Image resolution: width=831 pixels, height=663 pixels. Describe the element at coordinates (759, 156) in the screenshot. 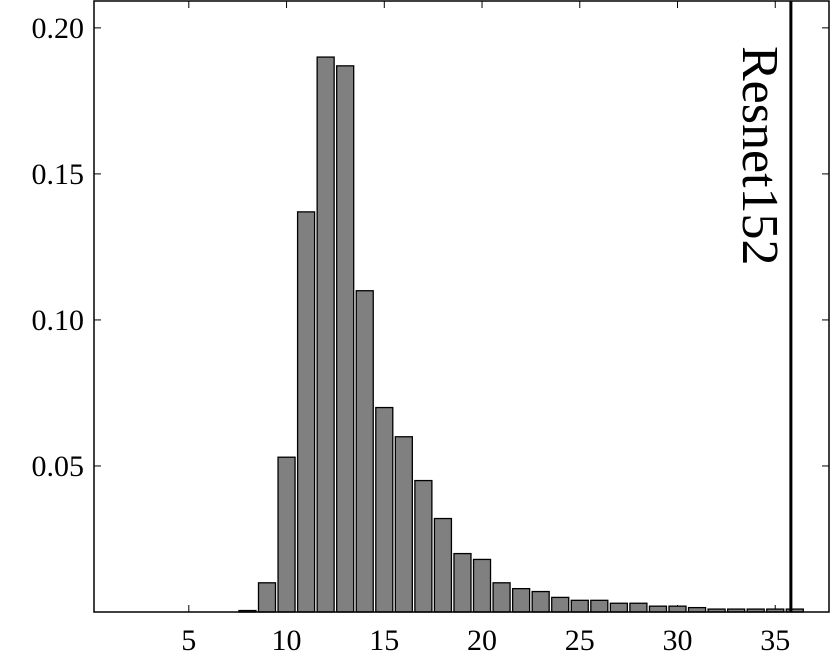

I see `annotation-text: Resnet152` at that location.